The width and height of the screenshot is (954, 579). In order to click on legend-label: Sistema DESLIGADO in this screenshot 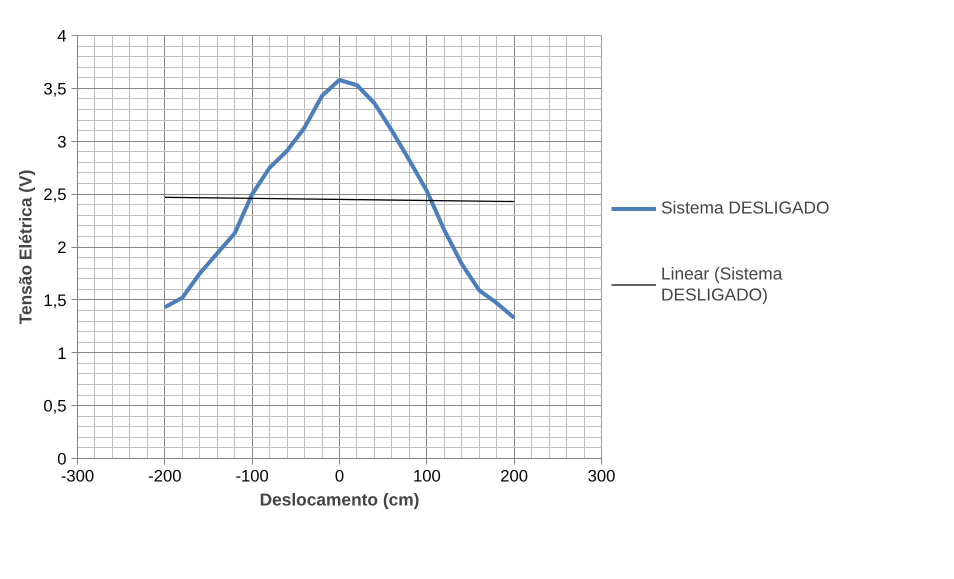, I will do `click(745, 208)`.